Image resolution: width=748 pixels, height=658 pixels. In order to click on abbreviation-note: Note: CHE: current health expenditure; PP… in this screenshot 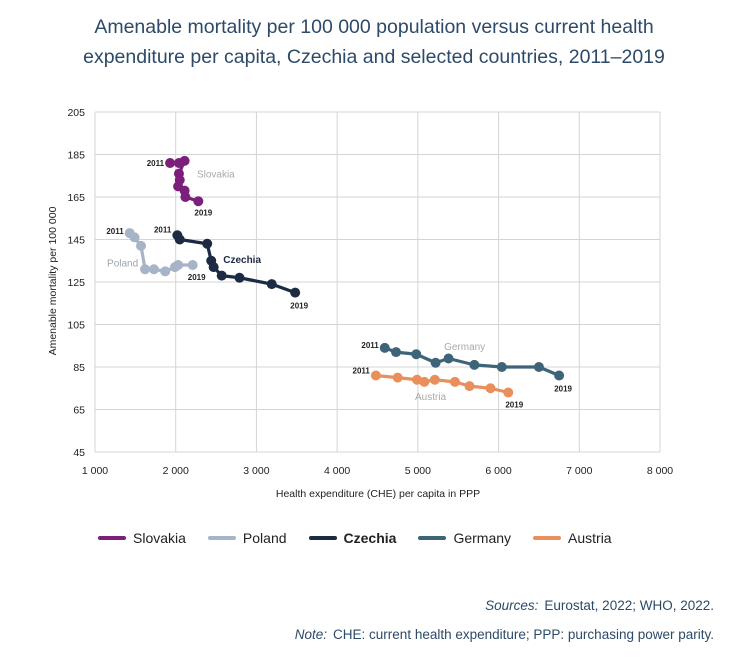, I will do `click(504, 634)`.